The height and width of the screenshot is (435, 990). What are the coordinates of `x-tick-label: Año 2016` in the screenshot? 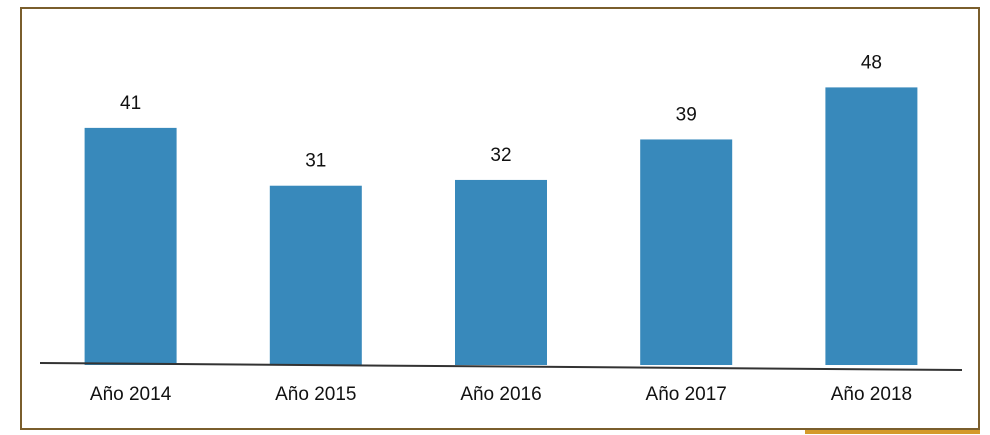 It's located at (500, 394).